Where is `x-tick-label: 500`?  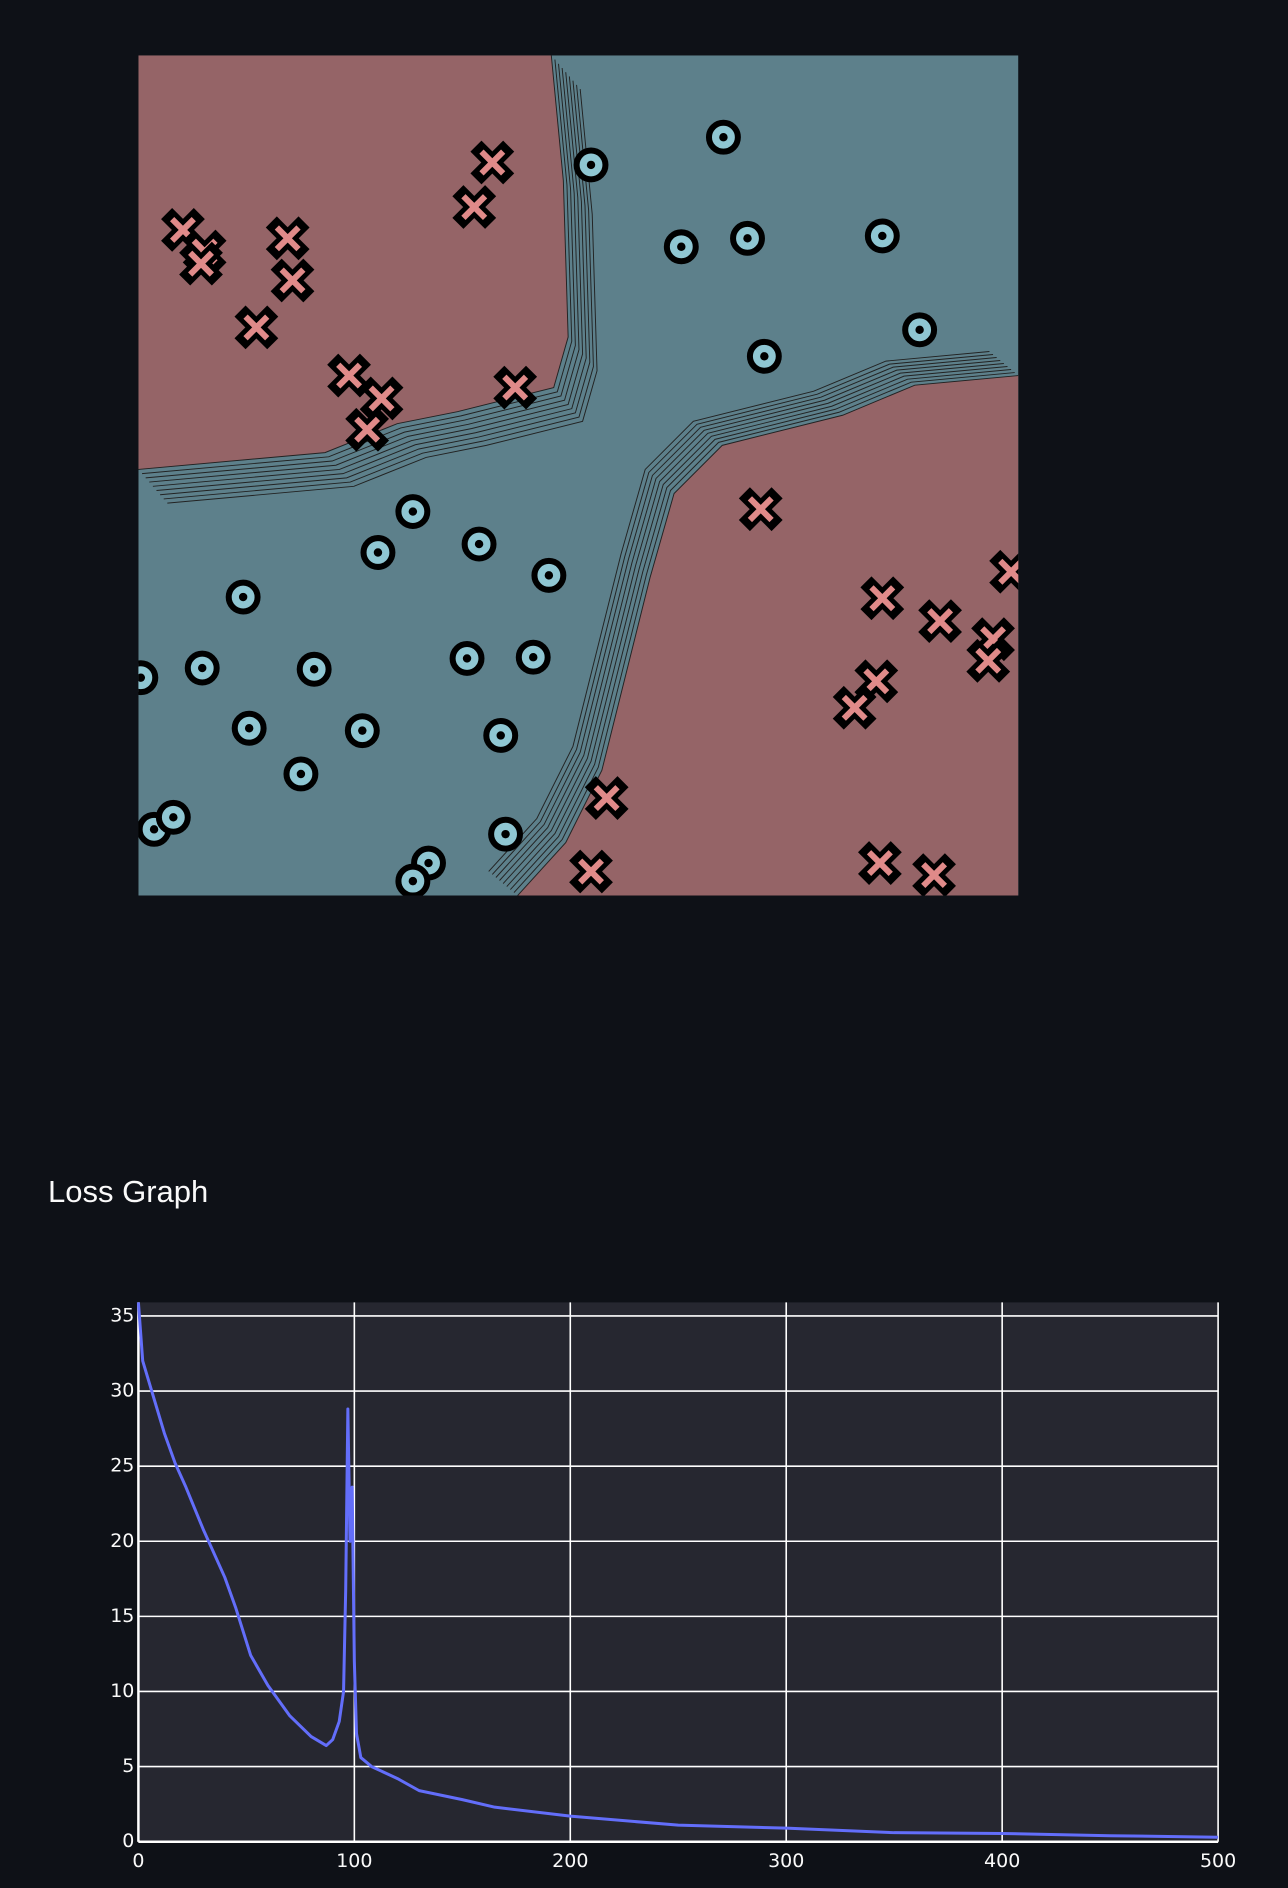 x-tick-label: 500 is located at coordinates (1218, 1861).